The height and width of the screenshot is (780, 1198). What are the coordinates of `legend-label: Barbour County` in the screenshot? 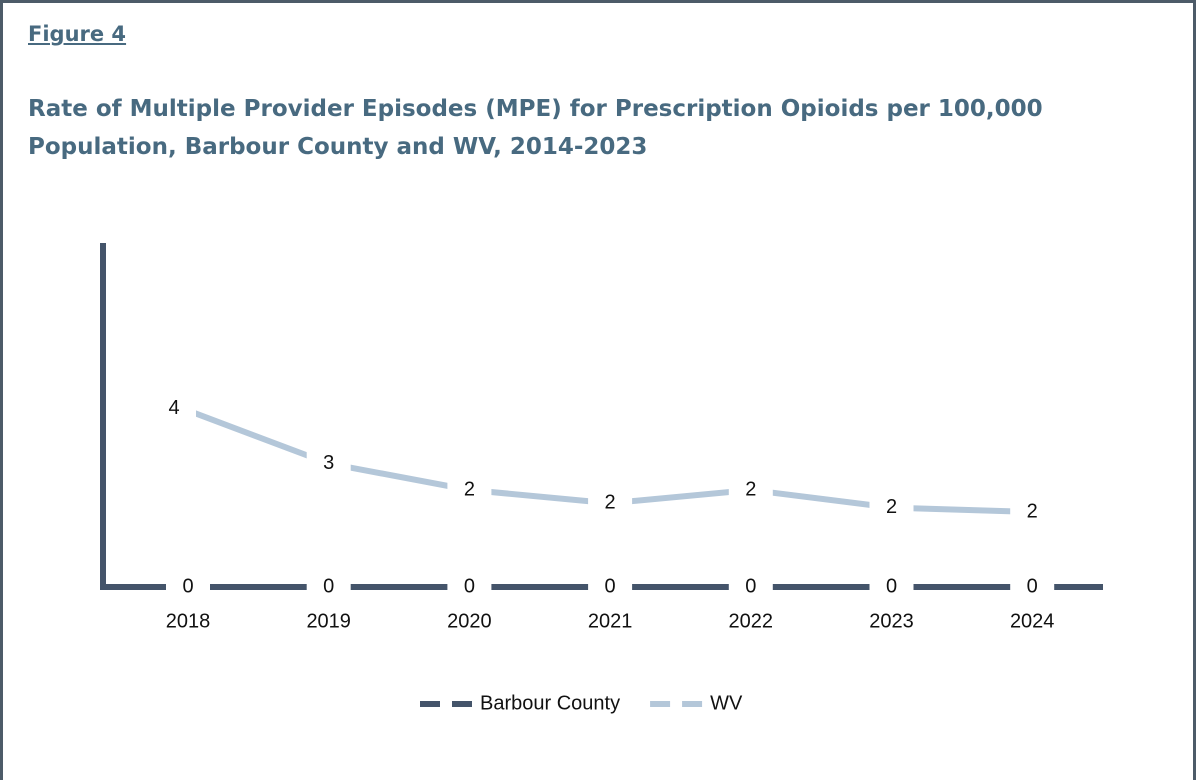 It's located at (550, 703).